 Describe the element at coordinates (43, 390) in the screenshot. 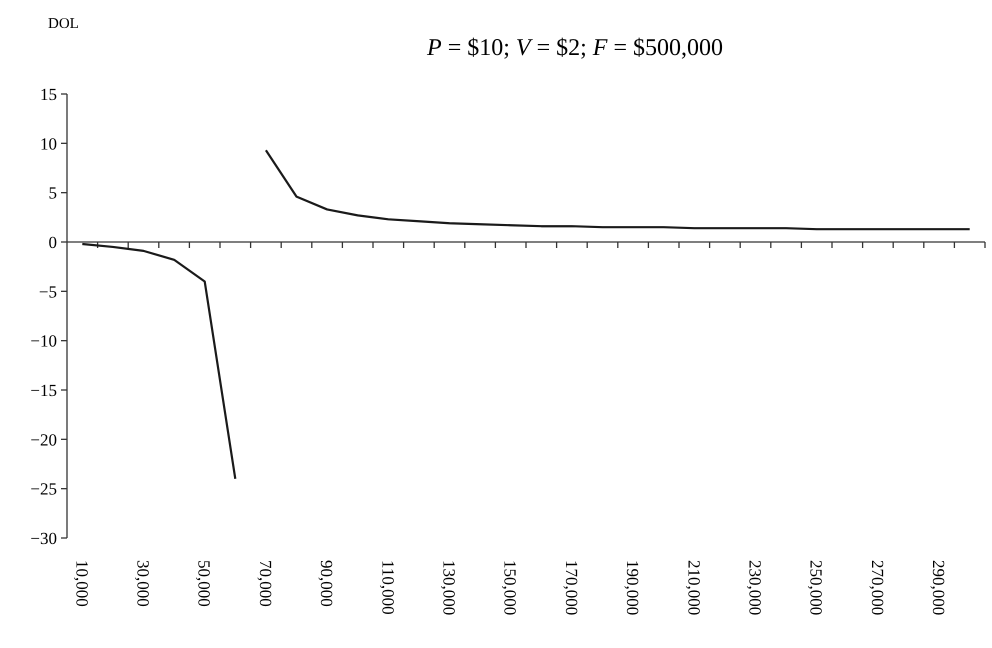

I see `y-tick-label: −15` at that location.